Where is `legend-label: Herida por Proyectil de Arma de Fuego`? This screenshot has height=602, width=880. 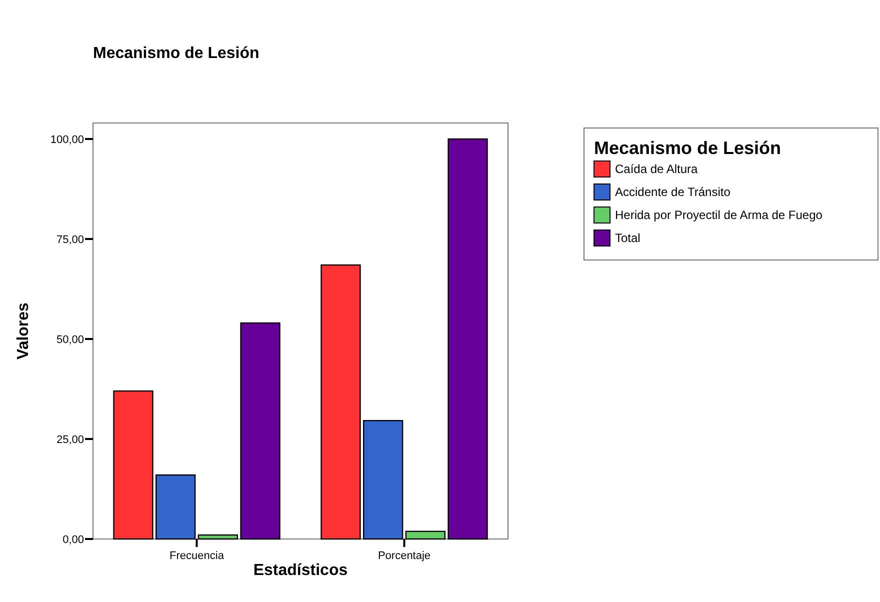
legend-label: Herida por Proyectil de Arma de Fuego is located at coordinates (719, 215).